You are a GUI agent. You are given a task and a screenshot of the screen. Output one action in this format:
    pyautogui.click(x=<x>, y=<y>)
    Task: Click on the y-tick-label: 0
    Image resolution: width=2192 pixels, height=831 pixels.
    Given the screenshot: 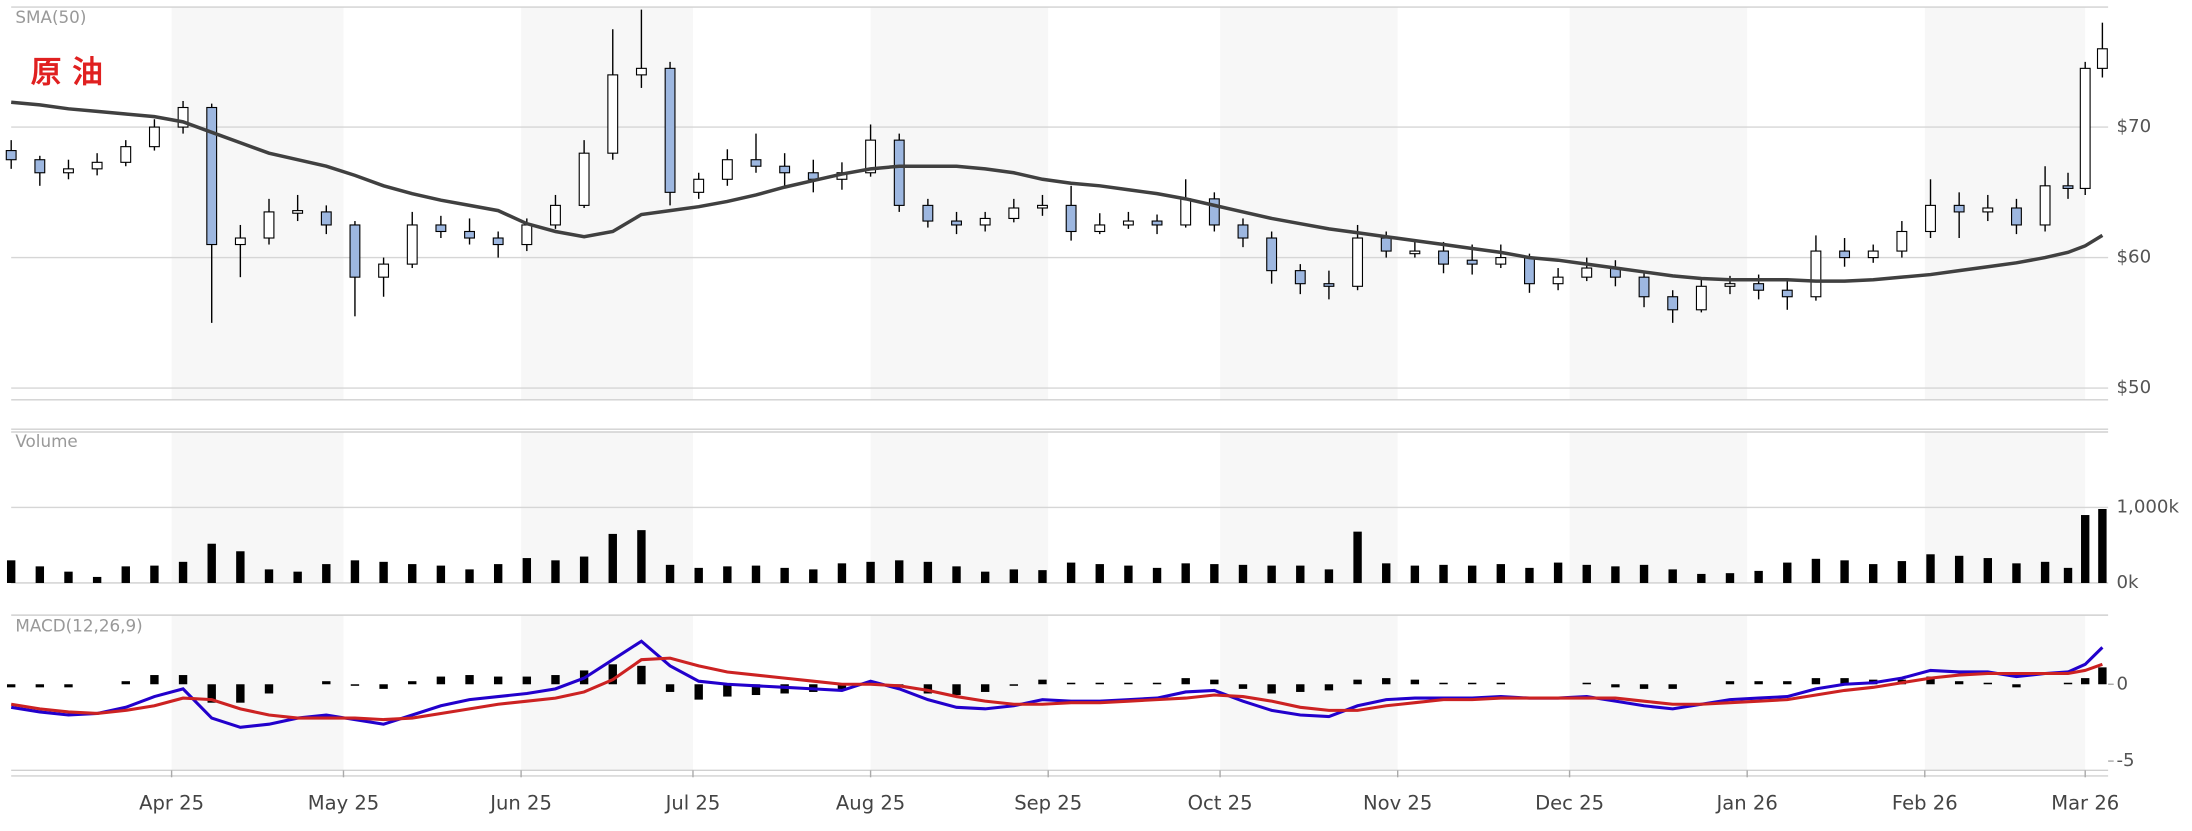 What is the action you would take?
    pyautogui.click(x=2123, y=683)
    